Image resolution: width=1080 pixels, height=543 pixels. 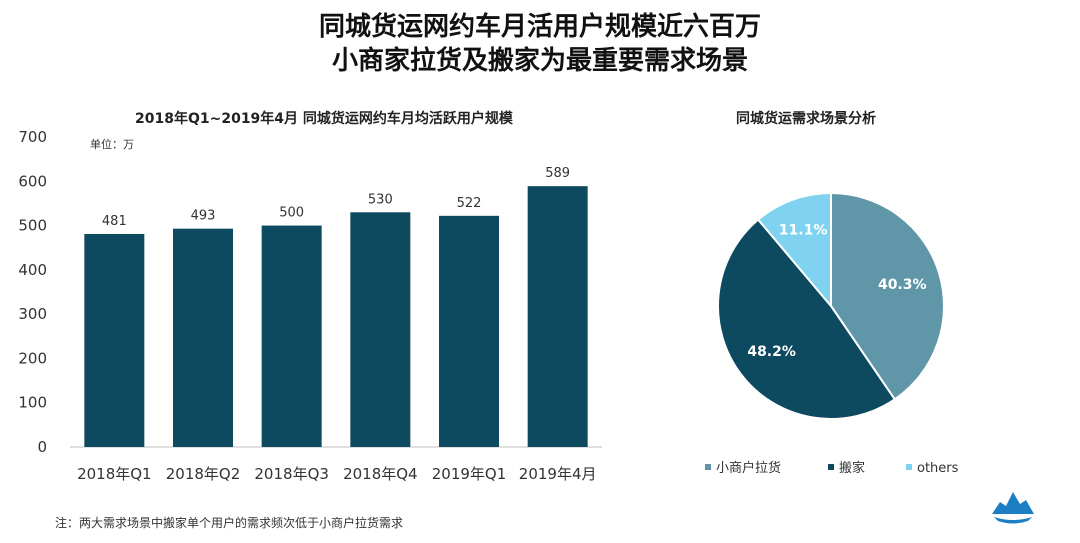 What do you see at coordinates (32, 403) in the screenshot?
I see `y-tick-label: 100` at bounding box center [32, 403].